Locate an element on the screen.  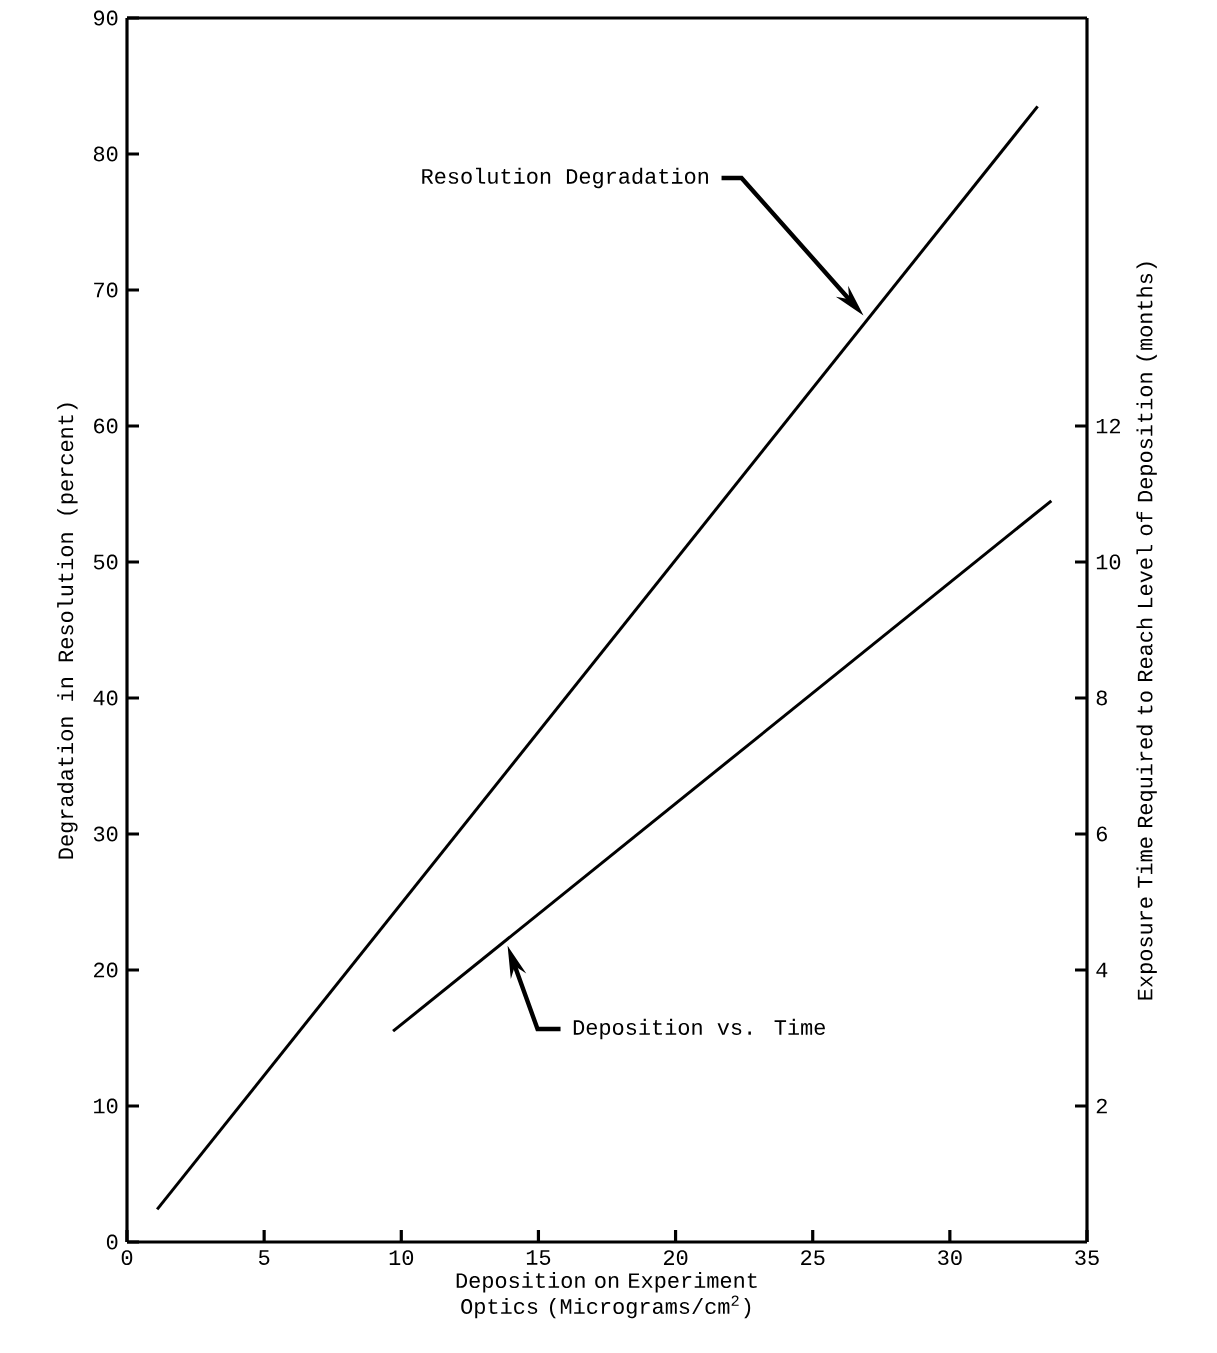
y2-tick-label: 2 is located at coordinates (1101, 1106).